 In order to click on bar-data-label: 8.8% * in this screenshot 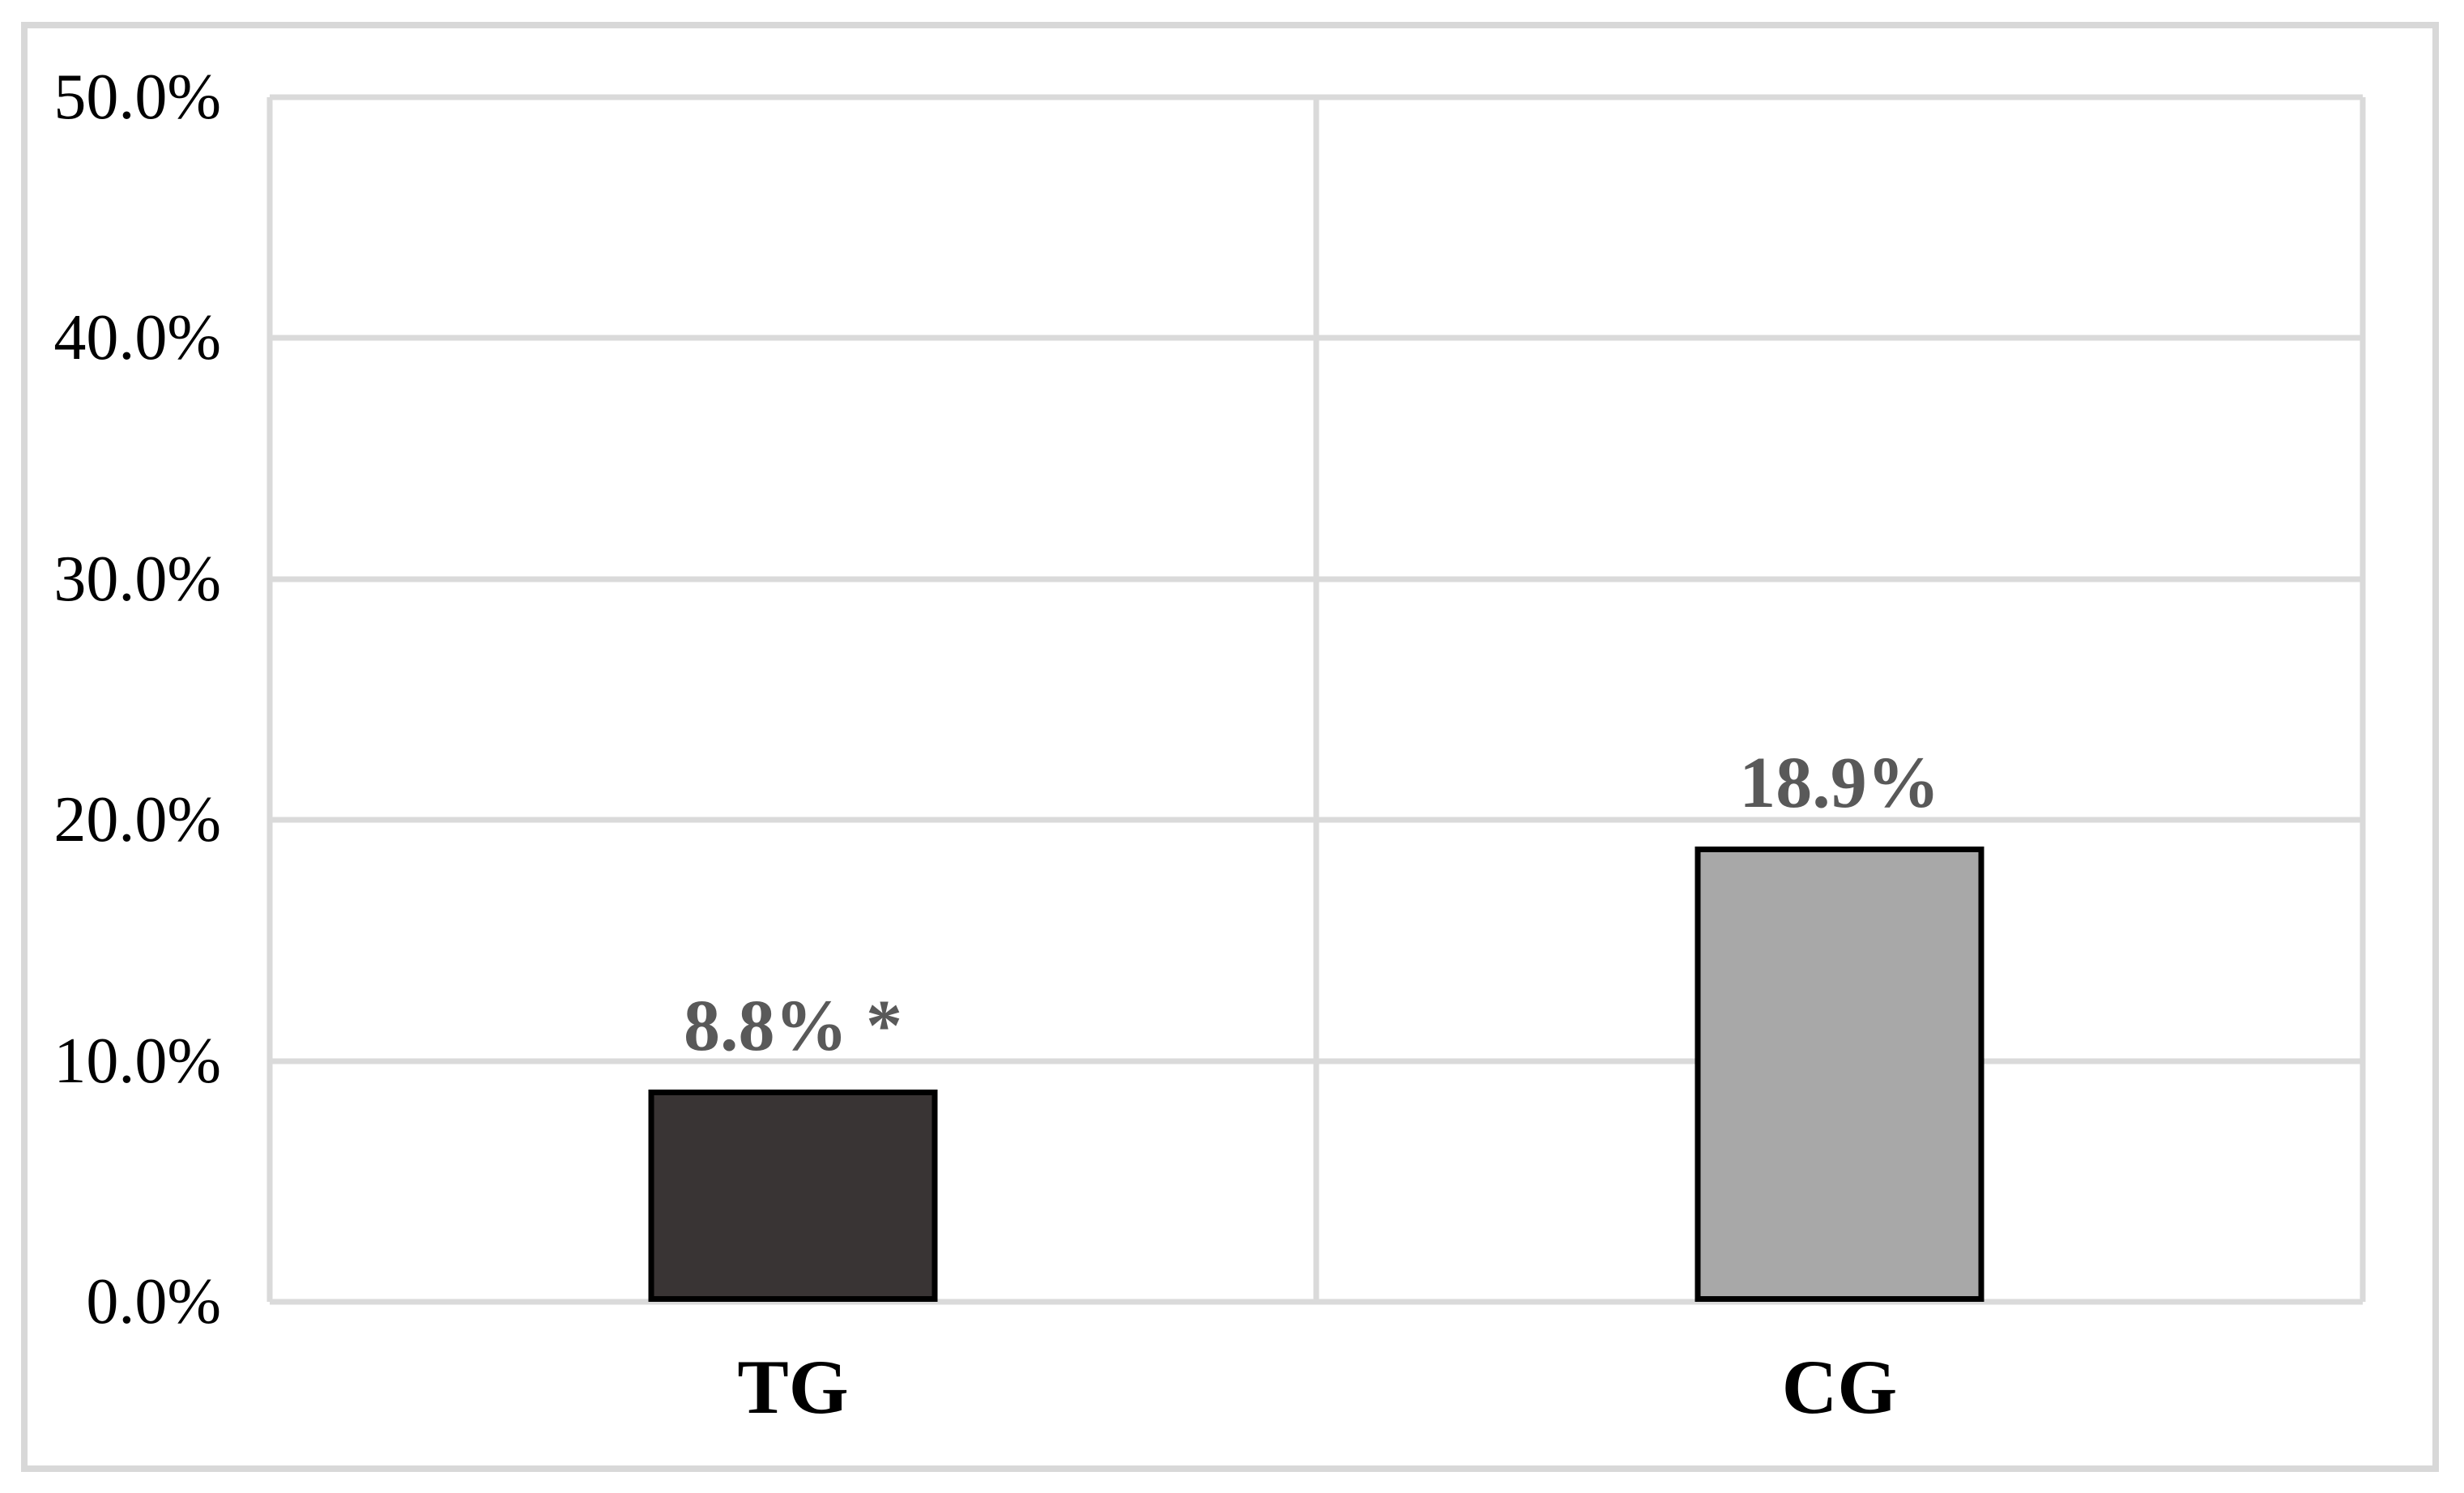, I will do `click(793, 1026)`.